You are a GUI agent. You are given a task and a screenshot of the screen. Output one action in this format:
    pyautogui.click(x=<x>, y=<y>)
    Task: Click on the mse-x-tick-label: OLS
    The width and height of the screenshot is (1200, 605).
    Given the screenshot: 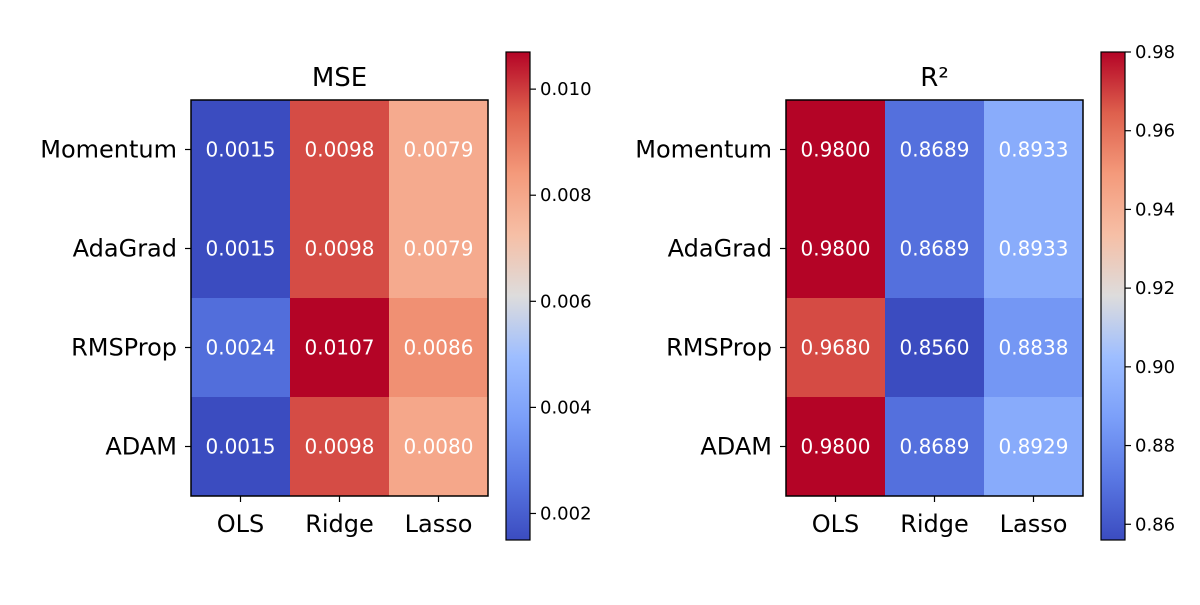 What is the action you would take?
    pyautogui.click(x=241, y=524)
    